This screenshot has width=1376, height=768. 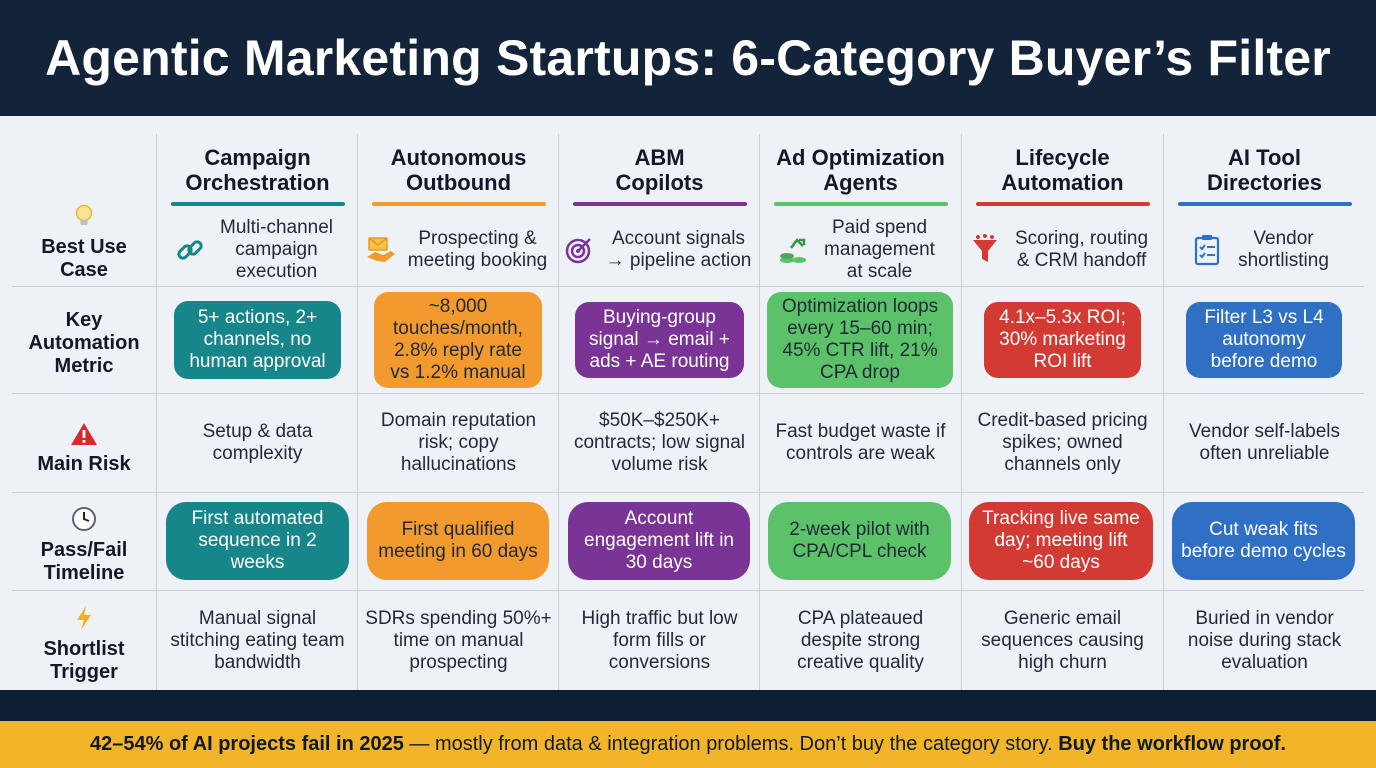 I want to click on row-label-text: Key Automation Metric, so click(x=84, y=342).